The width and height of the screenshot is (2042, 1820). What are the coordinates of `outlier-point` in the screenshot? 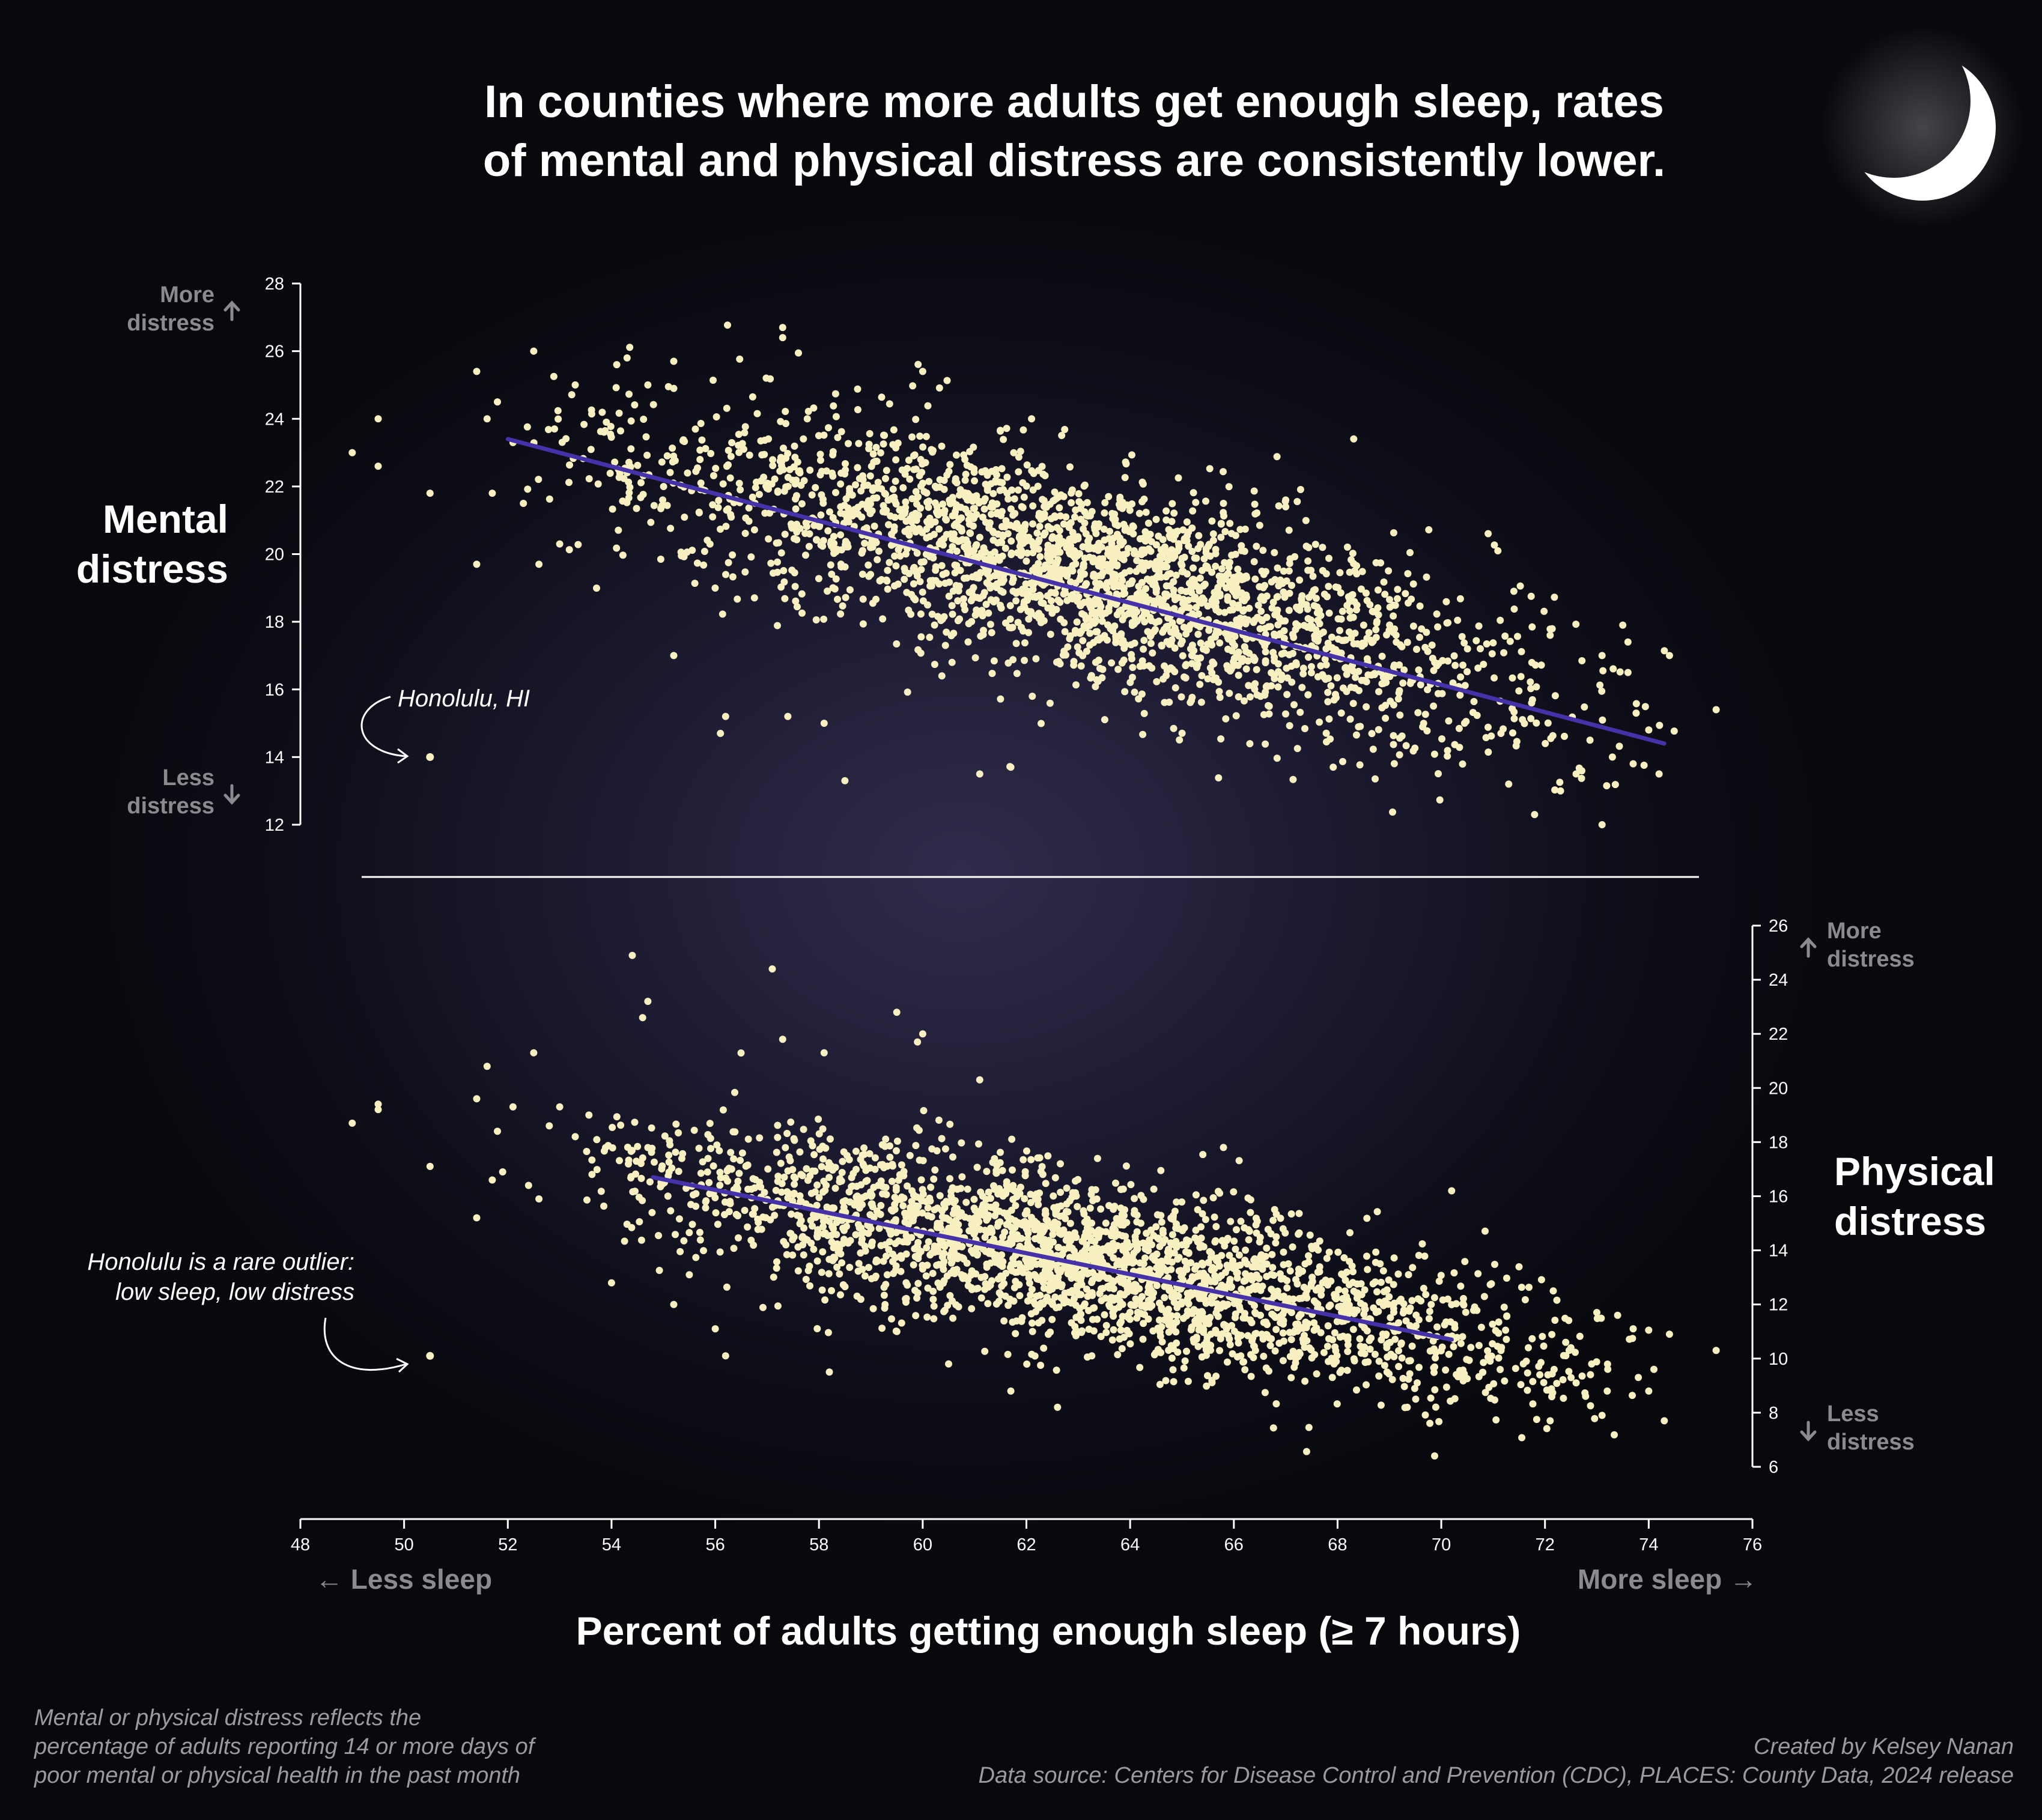 It's located at (487, 419).